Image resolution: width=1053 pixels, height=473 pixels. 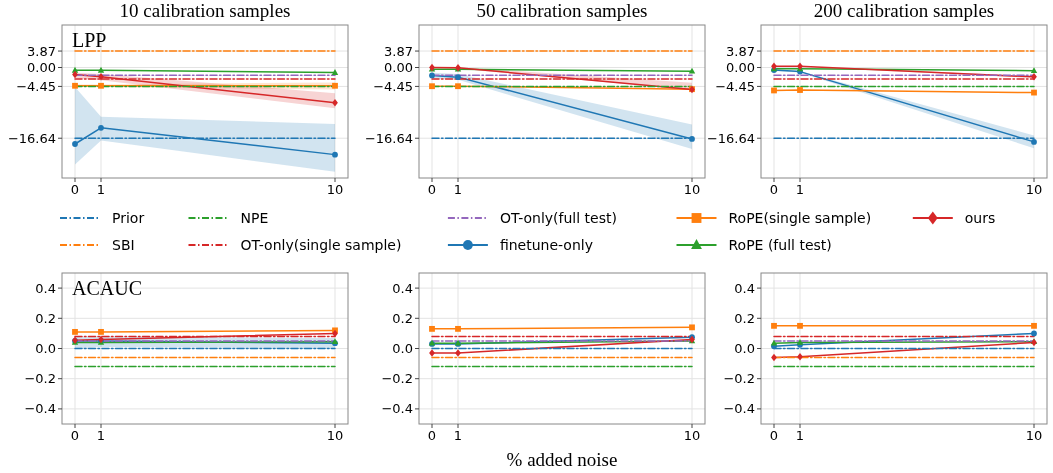 What do you see at coordinates (980, 217) in the screenshot?
I see `legend-label: ours` at bounding box center [980, 217].